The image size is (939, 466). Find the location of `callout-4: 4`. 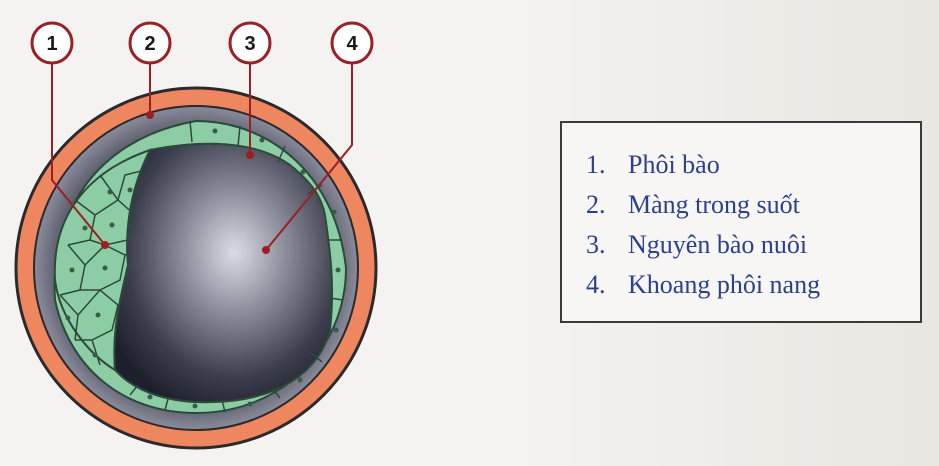

callout-4: 4 is located at coordinates (352, 43).